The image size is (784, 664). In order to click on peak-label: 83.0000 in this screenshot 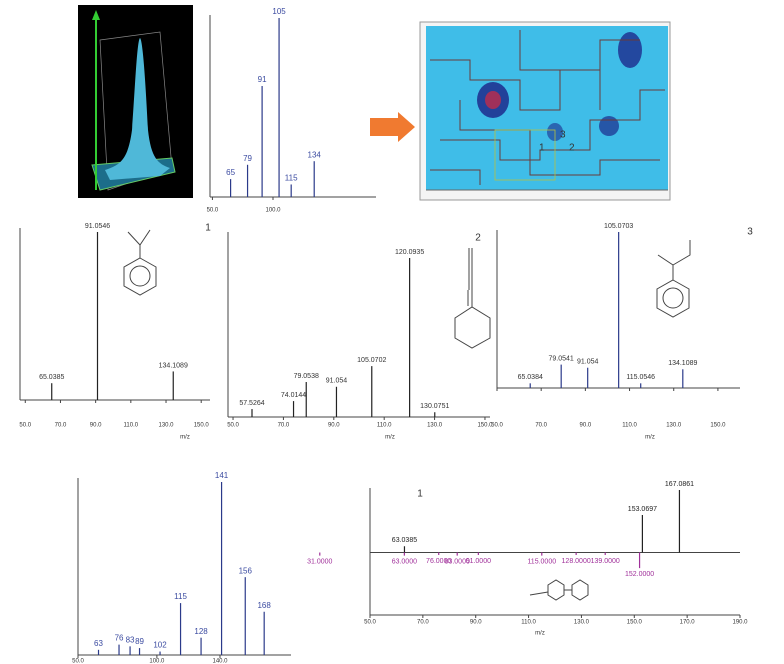, I will do `click(457, 561)`.